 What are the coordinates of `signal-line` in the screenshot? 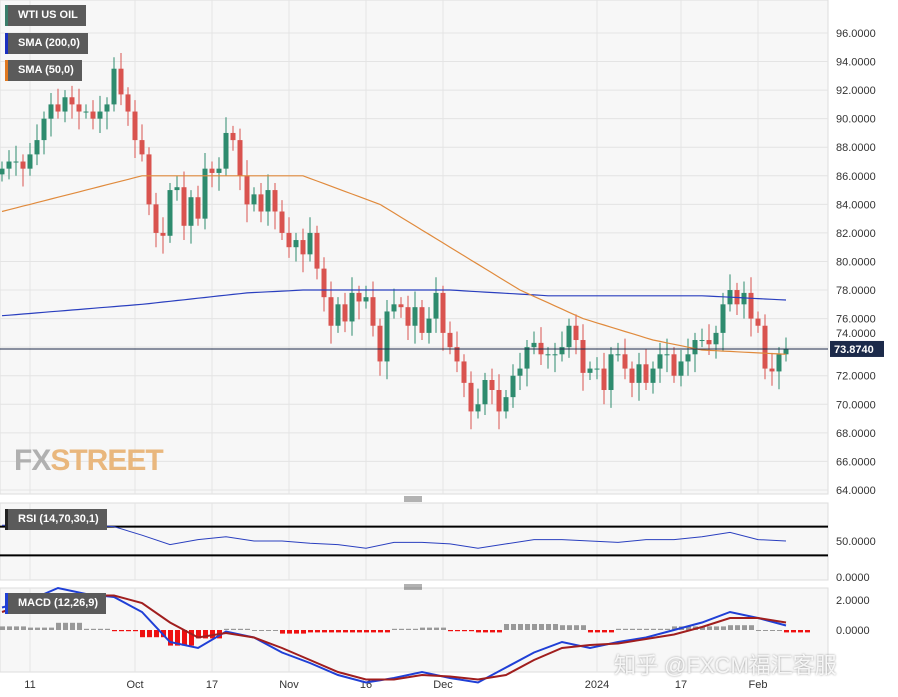 It's located at (394, 637).